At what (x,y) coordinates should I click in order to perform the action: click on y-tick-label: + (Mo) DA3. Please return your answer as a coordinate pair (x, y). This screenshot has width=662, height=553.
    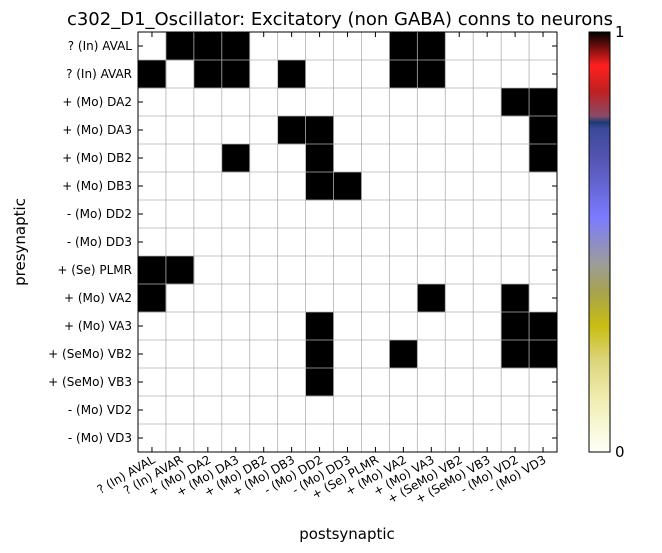
    Looking at the image, I should click on (97, 130).